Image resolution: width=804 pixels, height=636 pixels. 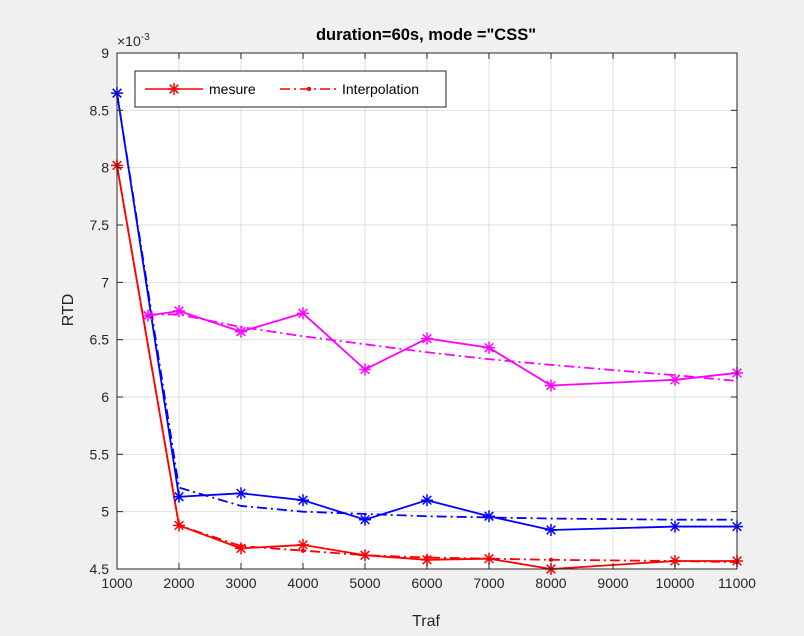 What do you see at coordinates (178, 583) in the screenshot?
I see `x-tick-label: 2000` at bounding box center [178, 583].